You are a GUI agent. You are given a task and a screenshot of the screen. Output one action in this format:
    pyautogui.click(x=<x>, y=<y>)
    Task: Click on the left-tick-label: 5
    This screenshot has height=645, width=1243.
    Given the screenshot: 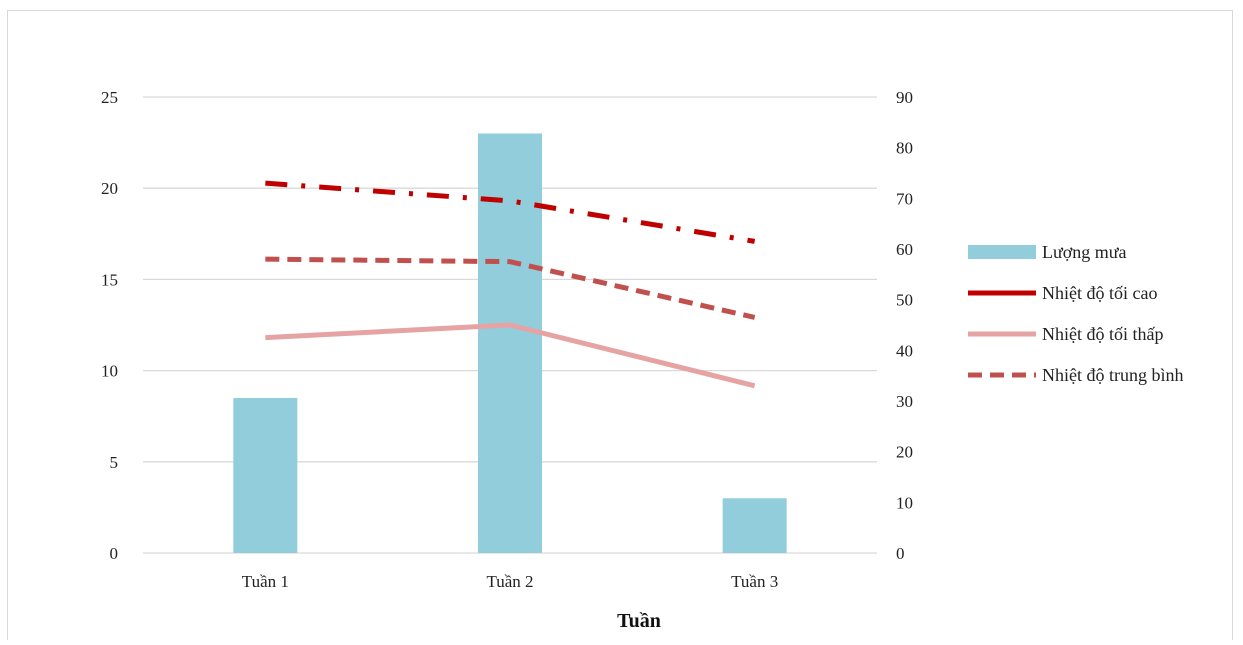 What is the action you would take?
    pyautogui.click(x=114, y=462)
    